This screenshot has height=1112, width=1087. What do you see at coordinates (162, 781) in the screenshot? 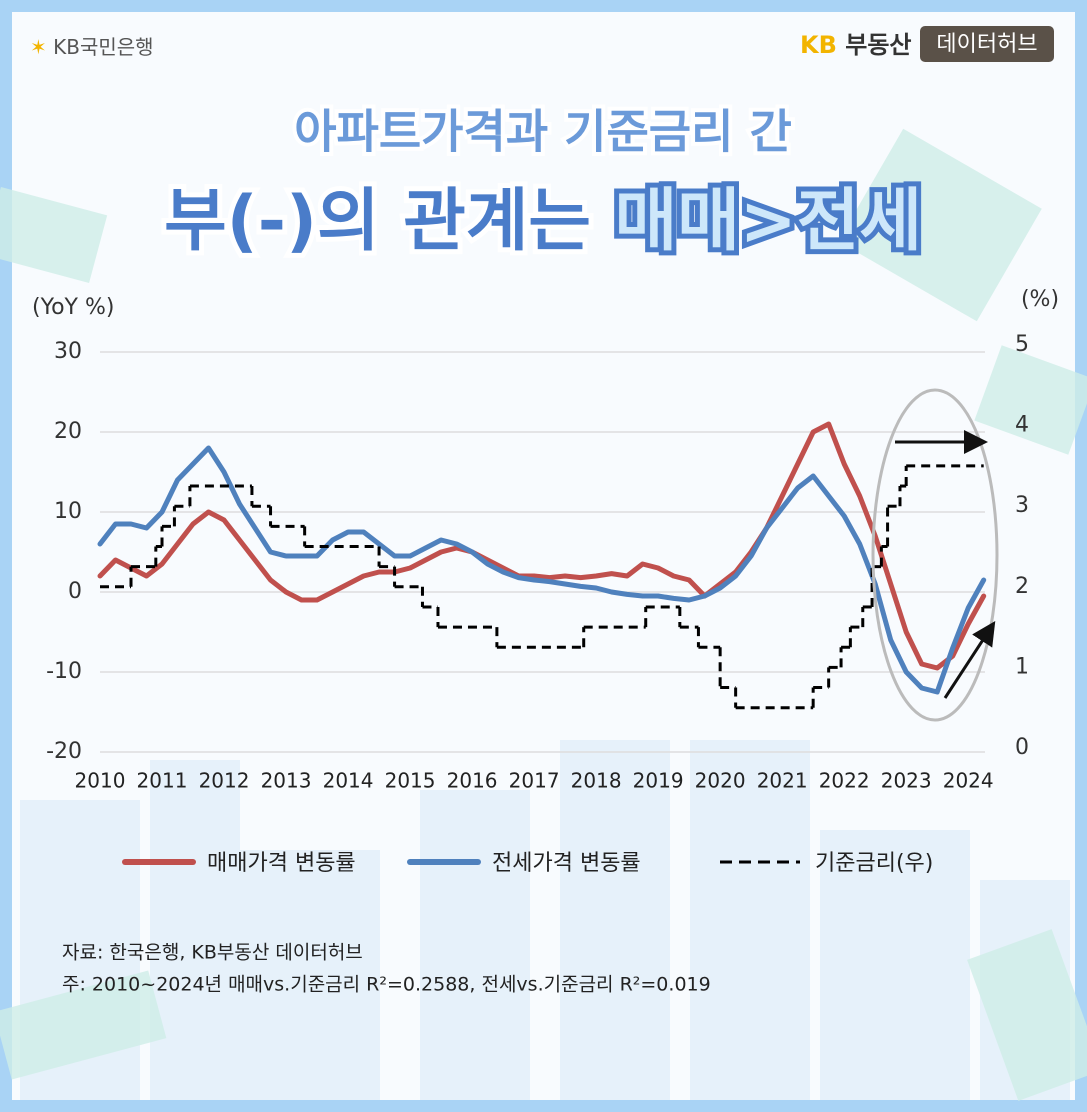
I see `x-tick-label: 2011` at bounding box center [162, 781].